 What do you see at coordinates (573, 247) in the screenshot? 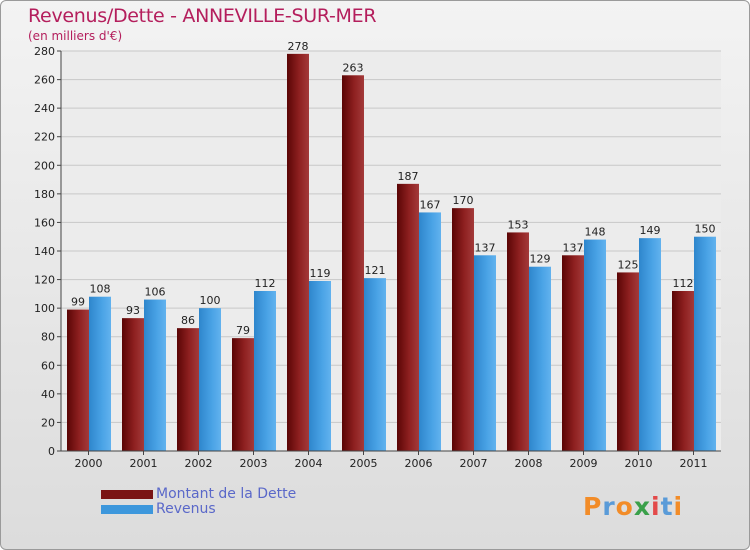
I see `data-label-debt-2009: 137` at bounding box center [573, 247].